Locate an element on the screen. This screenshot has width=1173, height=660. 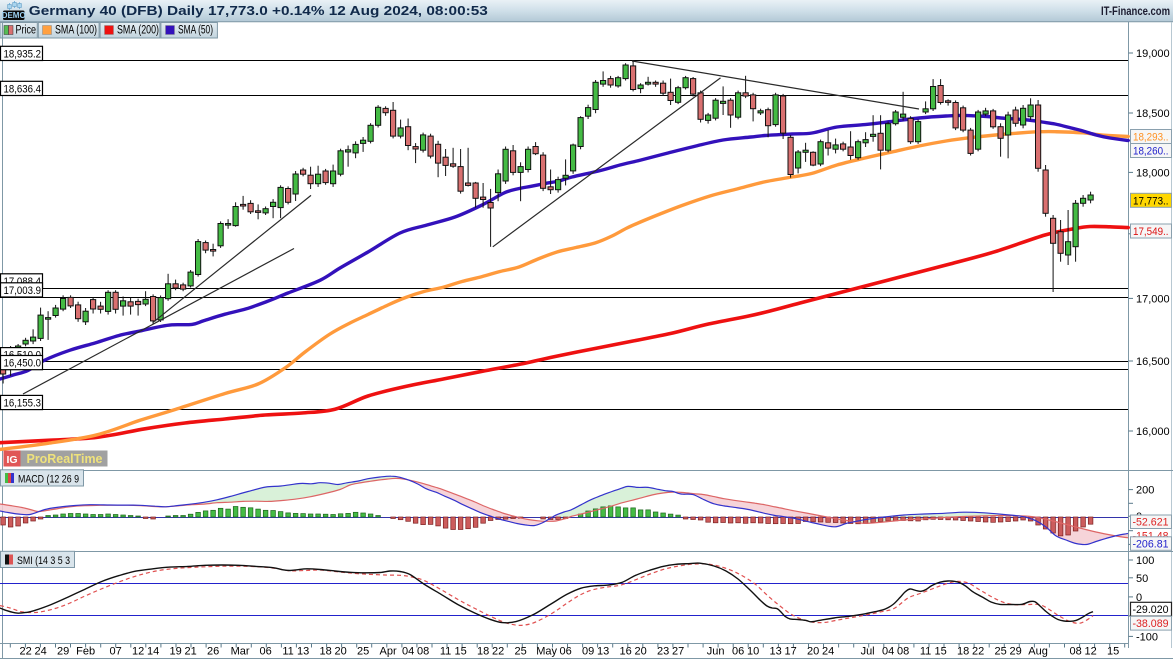
svg-text: 10 is located at coordinates (753, 652).